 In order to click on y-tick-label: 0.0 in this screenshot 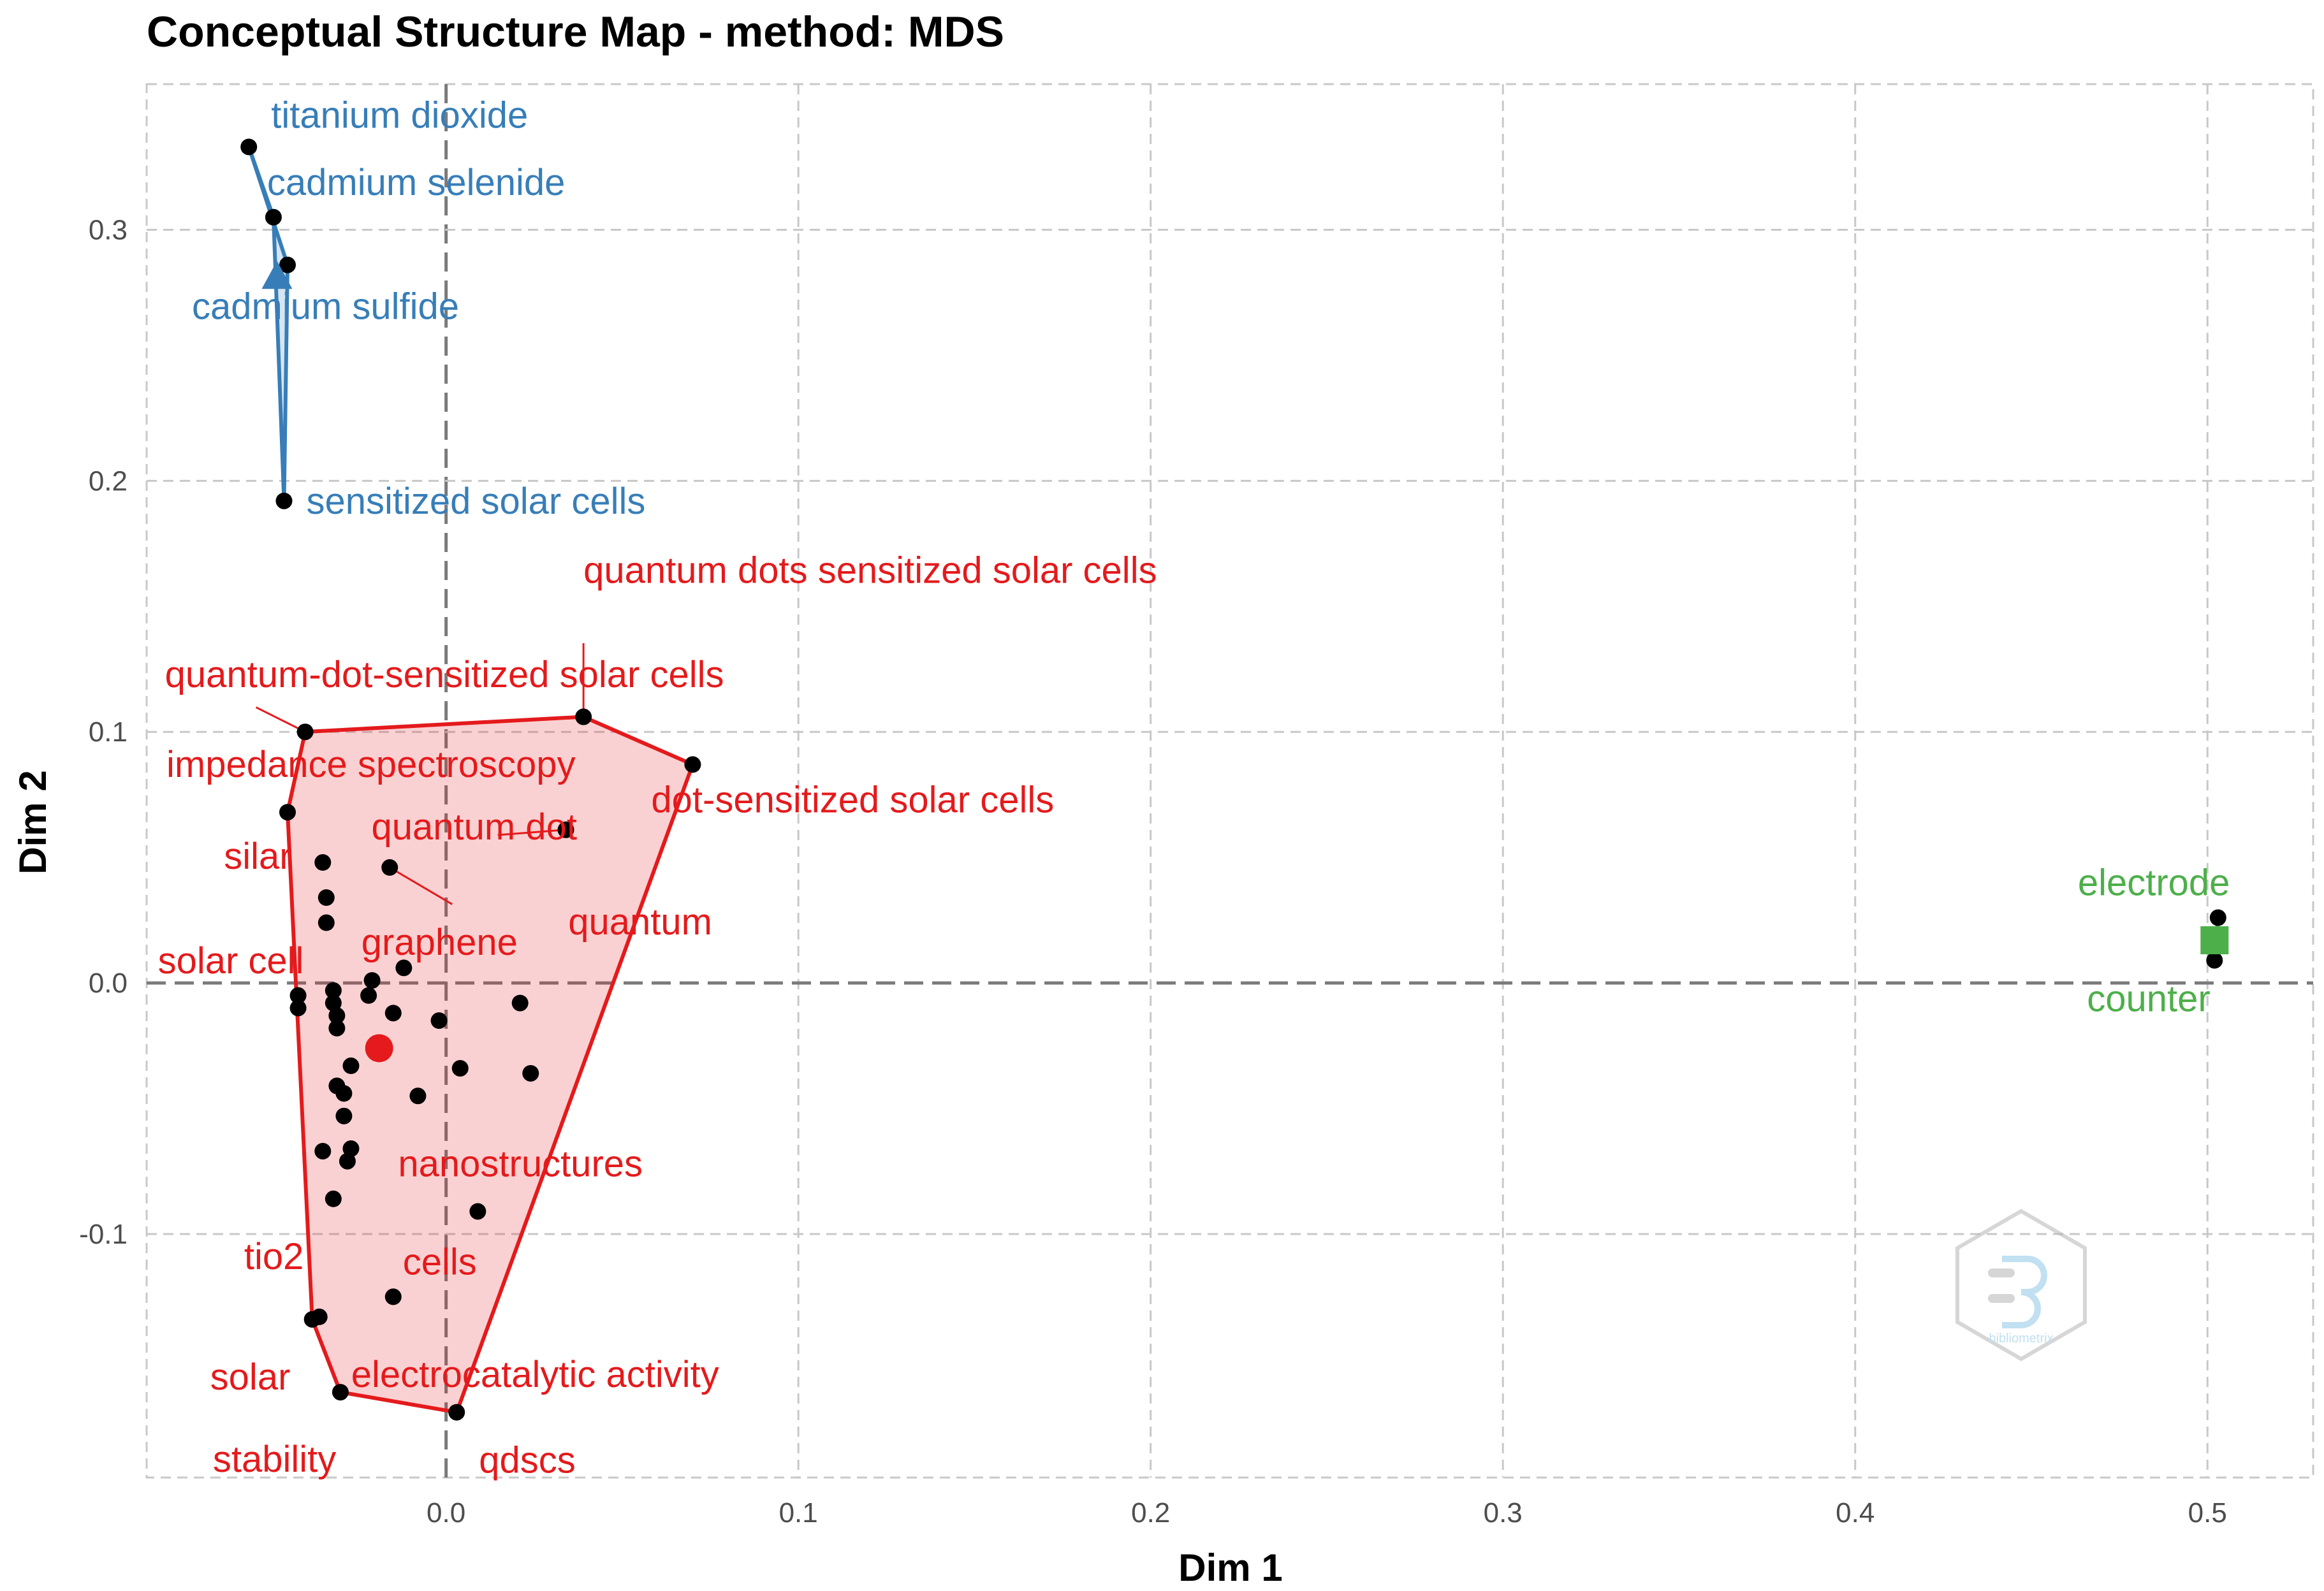, I will do `click(108, 983)`.